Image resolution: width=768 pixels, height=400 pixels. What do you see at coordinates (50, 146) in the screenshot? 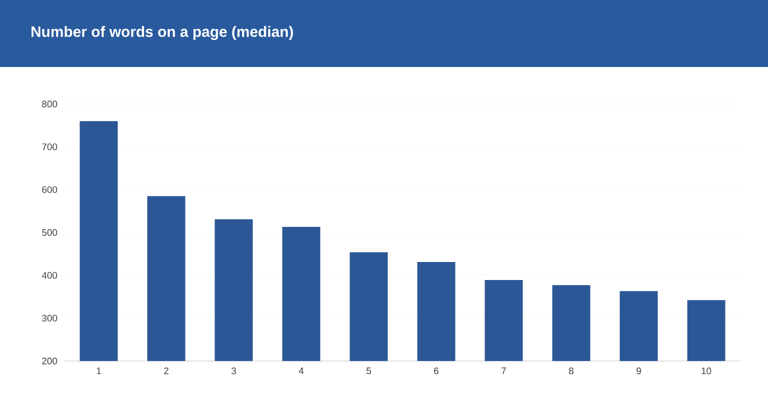
I see `y-tick-label: 700` at bounding box center [50, 146].